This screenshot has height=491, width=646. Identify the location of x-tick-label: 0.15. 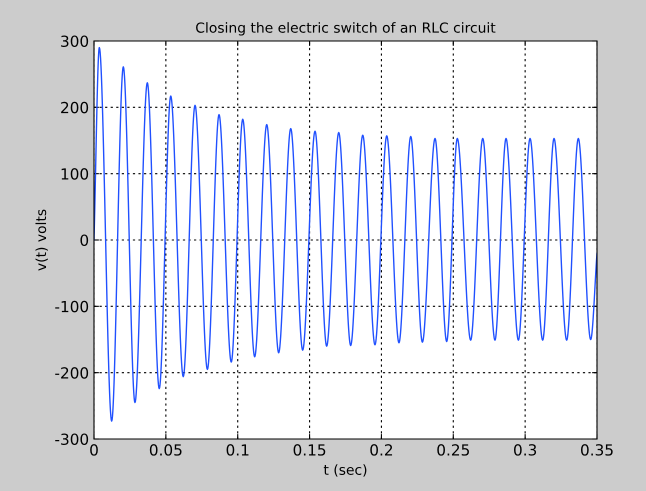
(310, 450).